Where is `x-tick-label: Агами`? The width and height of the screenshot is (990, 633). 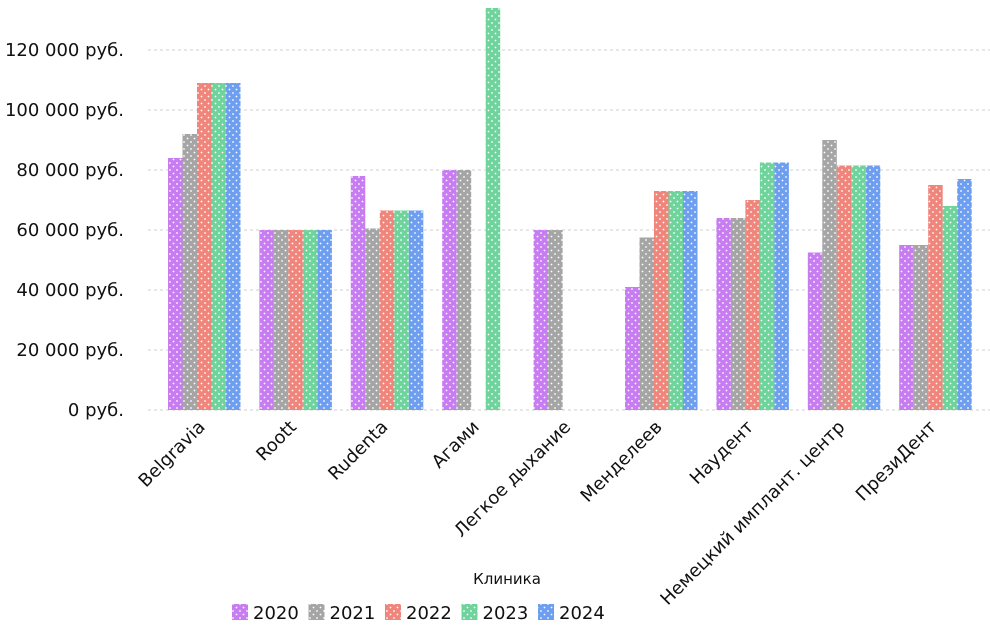
x-tick-label: Агами is located at coordinates (456, 445).